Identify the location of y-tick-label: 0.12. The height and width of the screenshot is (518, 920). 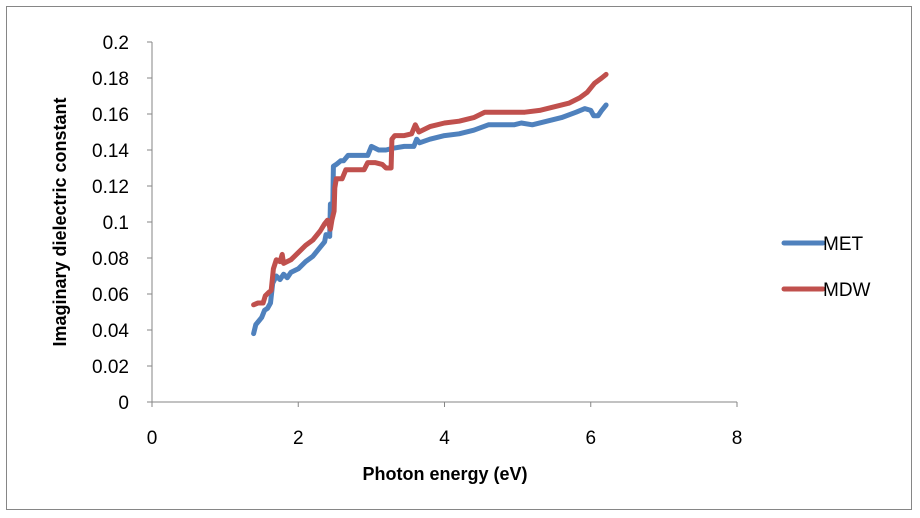
(110, 187).